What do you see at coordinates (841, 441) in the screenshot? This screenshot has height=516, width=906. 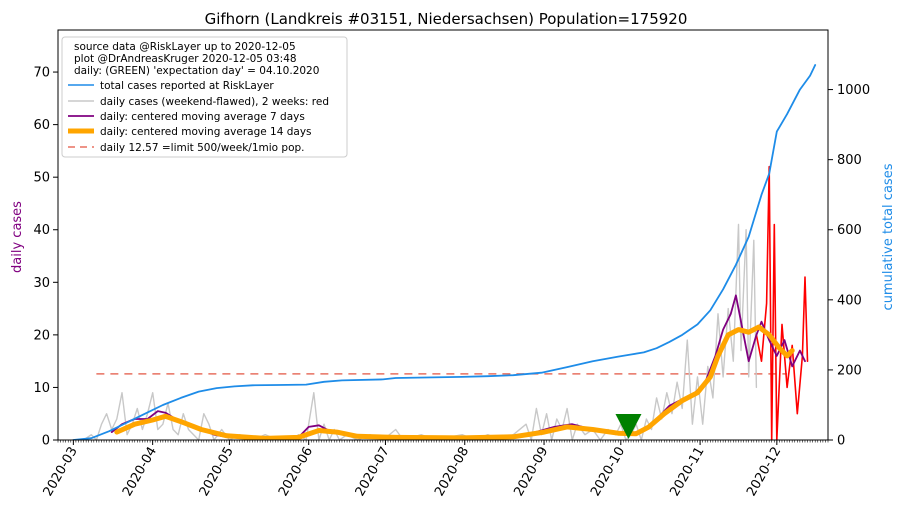 I see `y-right-tick-label: 0` at bounding box center [841, 441].